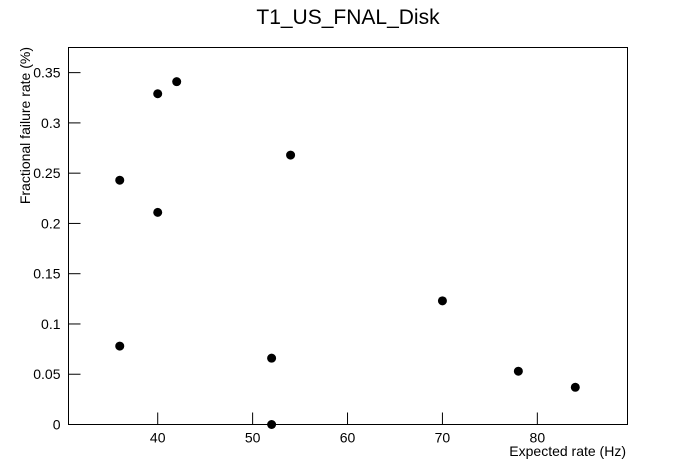  I want to click on y-tick-label: 0.15, so click(46, 274).